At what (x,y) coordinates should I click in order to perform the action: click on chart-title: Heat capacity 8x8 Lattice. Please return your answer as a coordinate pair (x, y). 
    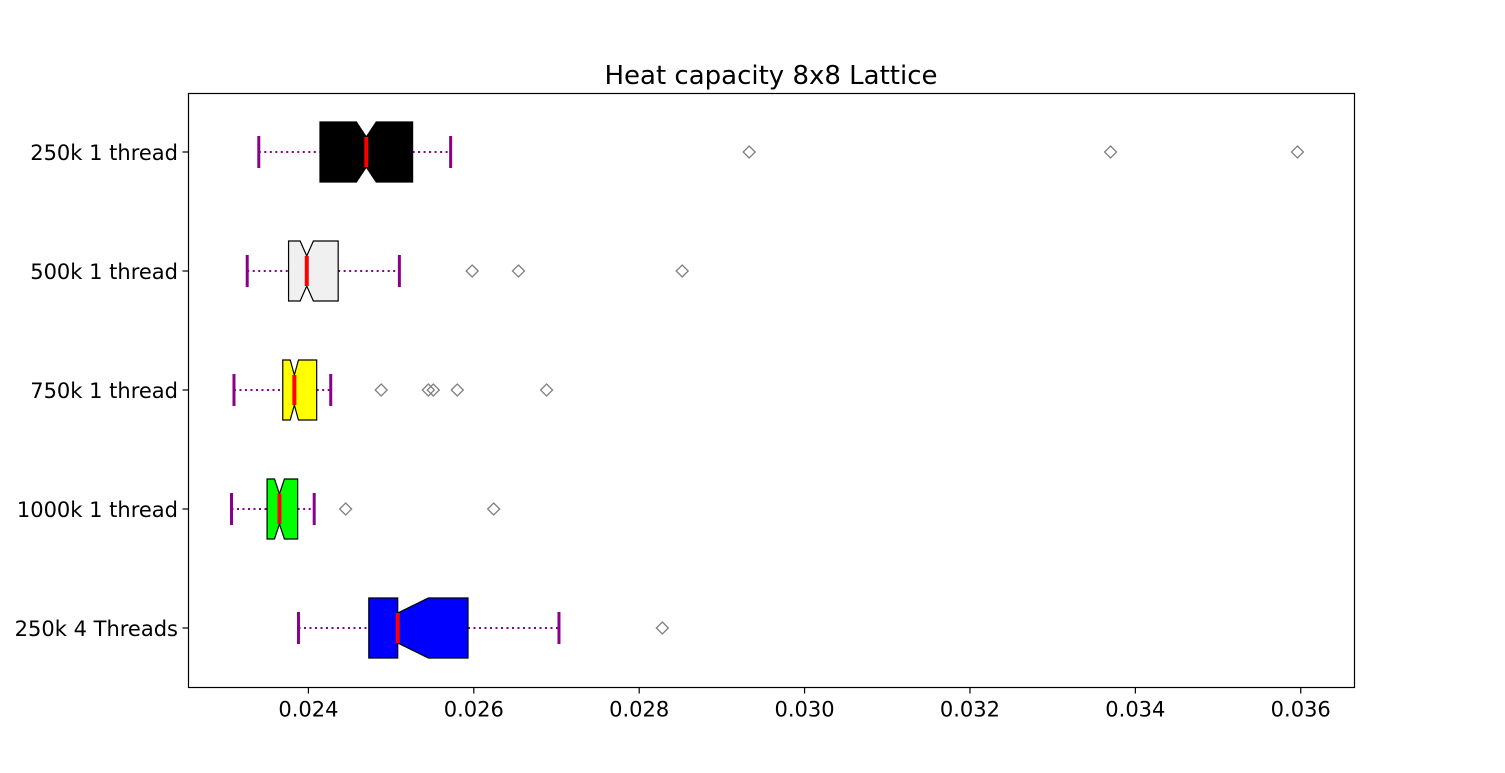
    Looking at the image, I should click on (770, 76).